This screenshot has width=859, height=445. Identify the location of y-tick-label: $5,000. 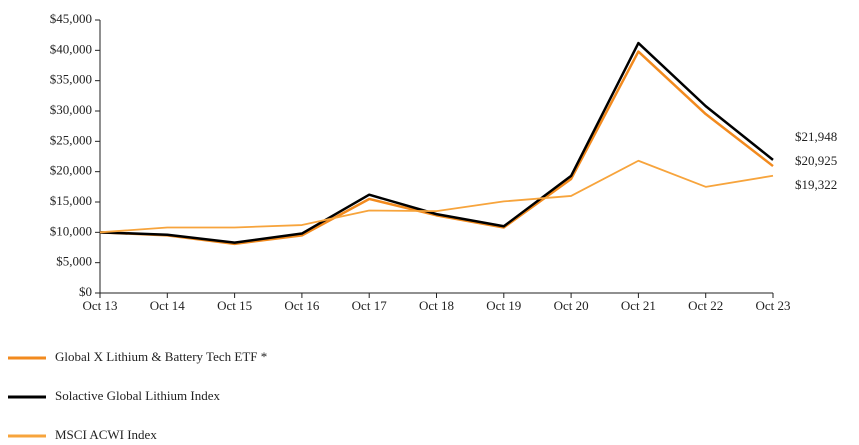
(74, 261).